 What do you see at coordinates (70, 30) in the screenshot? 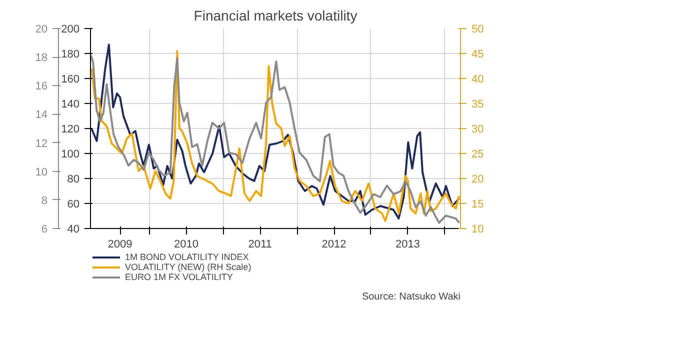
I see `y-tick-label: 200` at bounding box center [70, 30].